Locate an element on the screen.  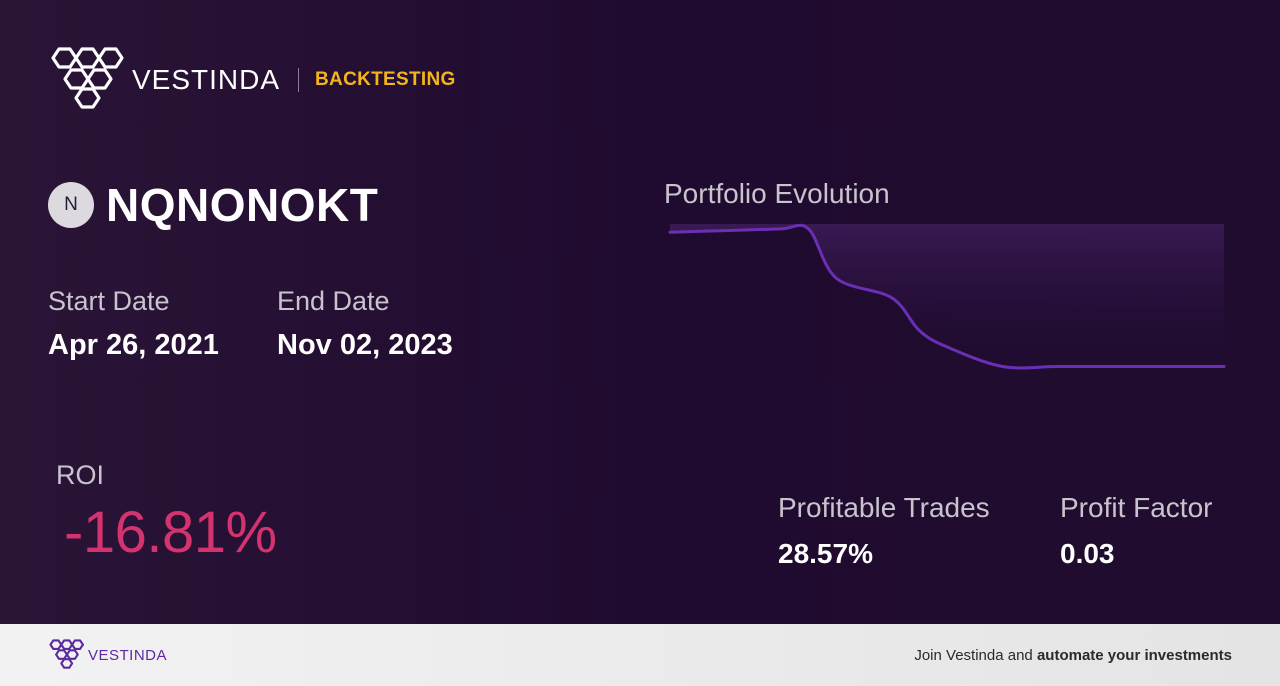
header-brand: VESTINDA BACKTESTING is located at coordinates (252, 80).